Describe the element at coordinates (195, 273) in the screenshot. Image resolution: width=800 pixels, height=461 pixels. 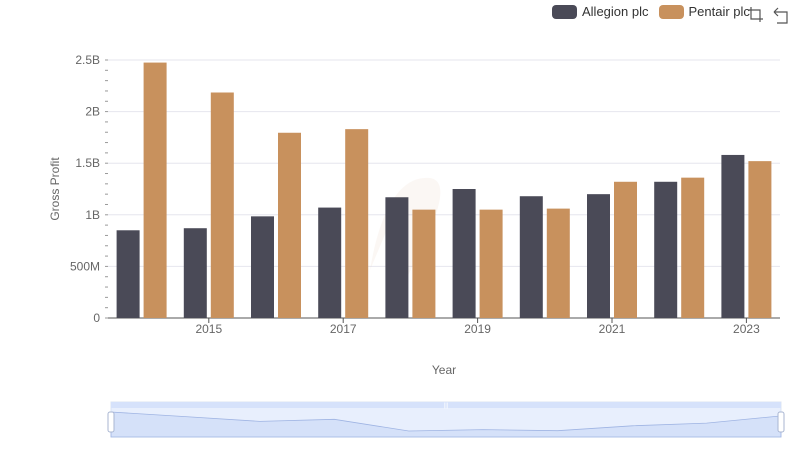
I see `bar-allegion-2015` at that location.